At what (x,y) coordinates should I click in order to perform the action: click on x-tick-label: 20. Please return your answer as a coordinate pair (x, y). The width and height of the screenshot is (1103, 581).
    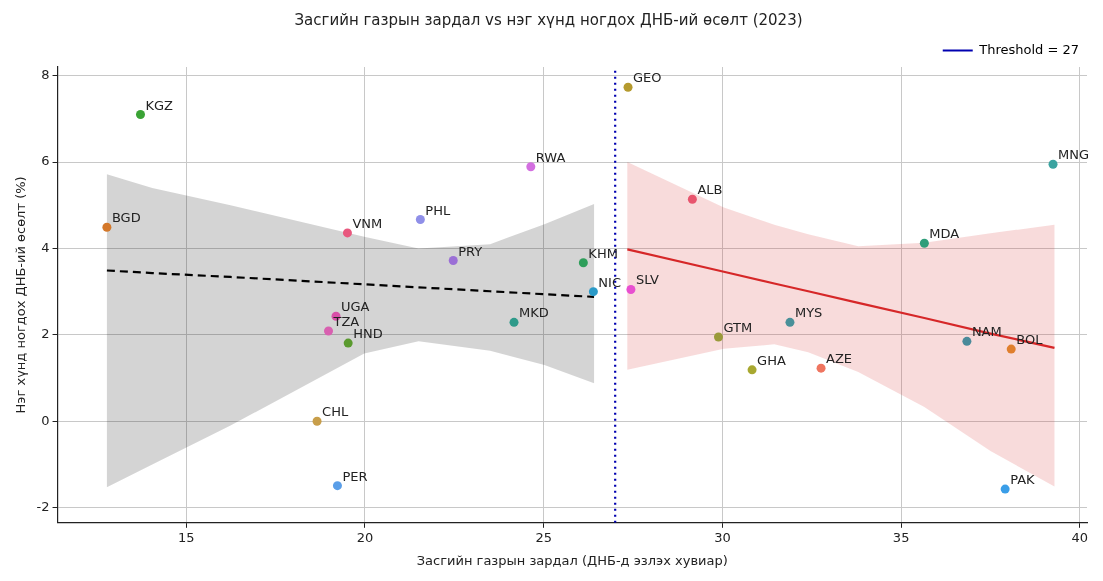
    Looking at the image, I should click on (365, 537).